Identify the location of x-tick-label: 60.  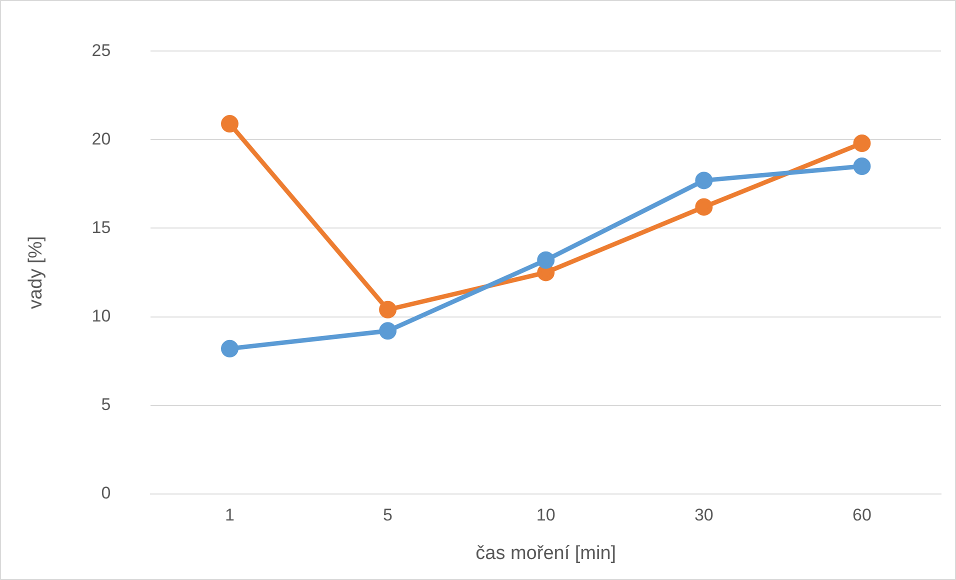
(862, 515).